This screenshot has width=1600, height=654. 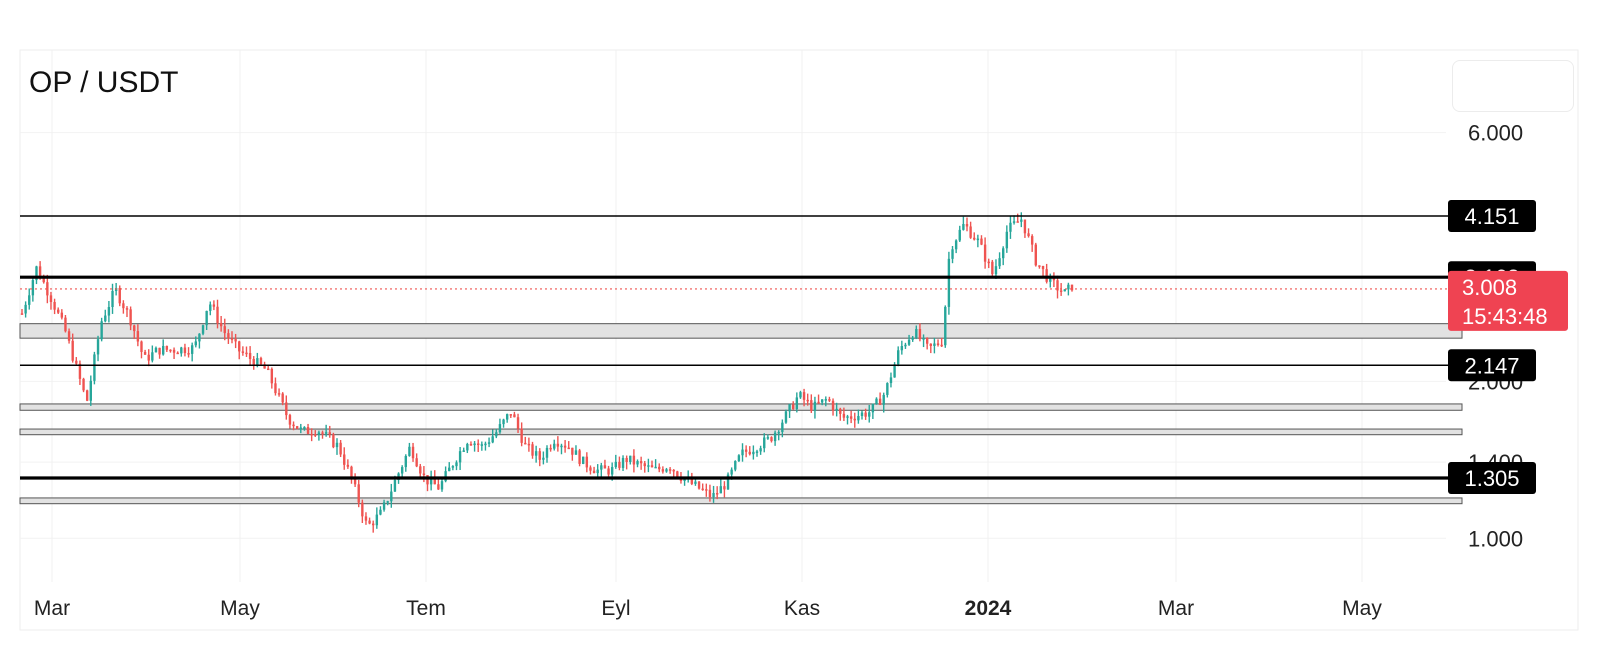 What do you see at coordinates (1492, 365) in the screenshot?
I see `level-label-box` at bounding box center [1492, 365].